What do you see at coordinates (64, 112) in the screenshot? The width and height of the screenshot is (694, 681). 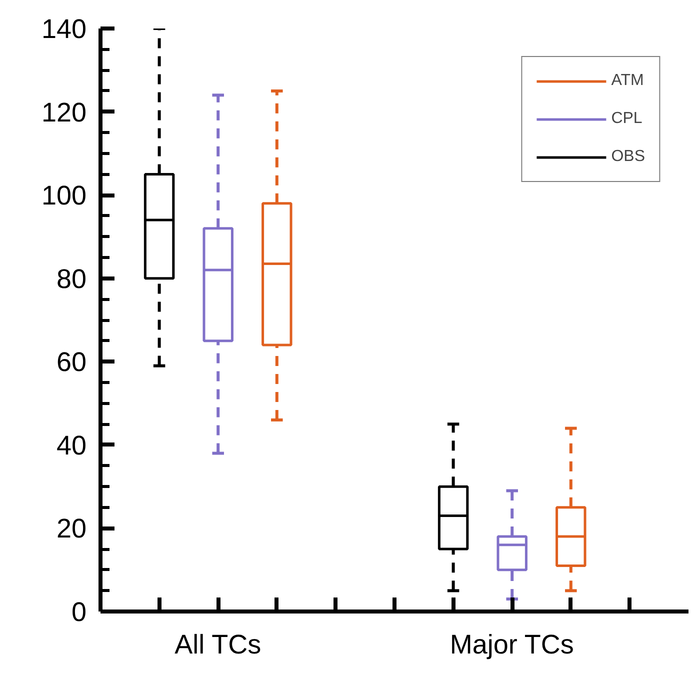 I see `y-tick-label: 120` at bounding box center [64, 112].